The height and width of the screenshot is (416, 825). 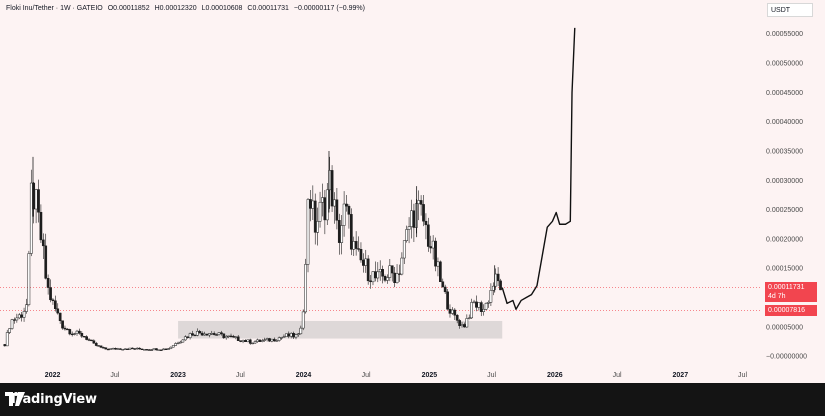 What do you see at coordinates (54, 8) in the screenshot?
I see `symbol-title: Floki Inu/Tether · 1W · GATEIO` at bounding box center [54, 8].